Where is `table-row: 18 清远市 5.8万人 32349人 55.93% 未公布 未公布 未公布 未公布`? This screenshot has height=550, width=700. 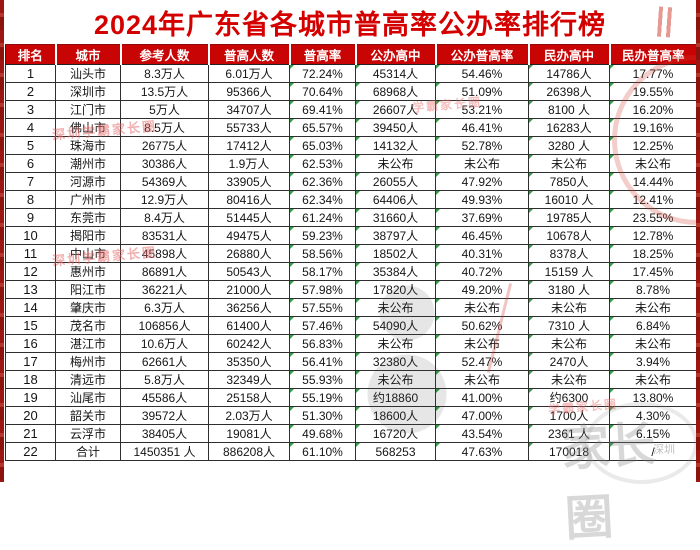 table-row: 18 清远市 5.8万人 32349人 55.93% 未公布 未公布 未公布 未公布 is located at coordinates (351, 379).